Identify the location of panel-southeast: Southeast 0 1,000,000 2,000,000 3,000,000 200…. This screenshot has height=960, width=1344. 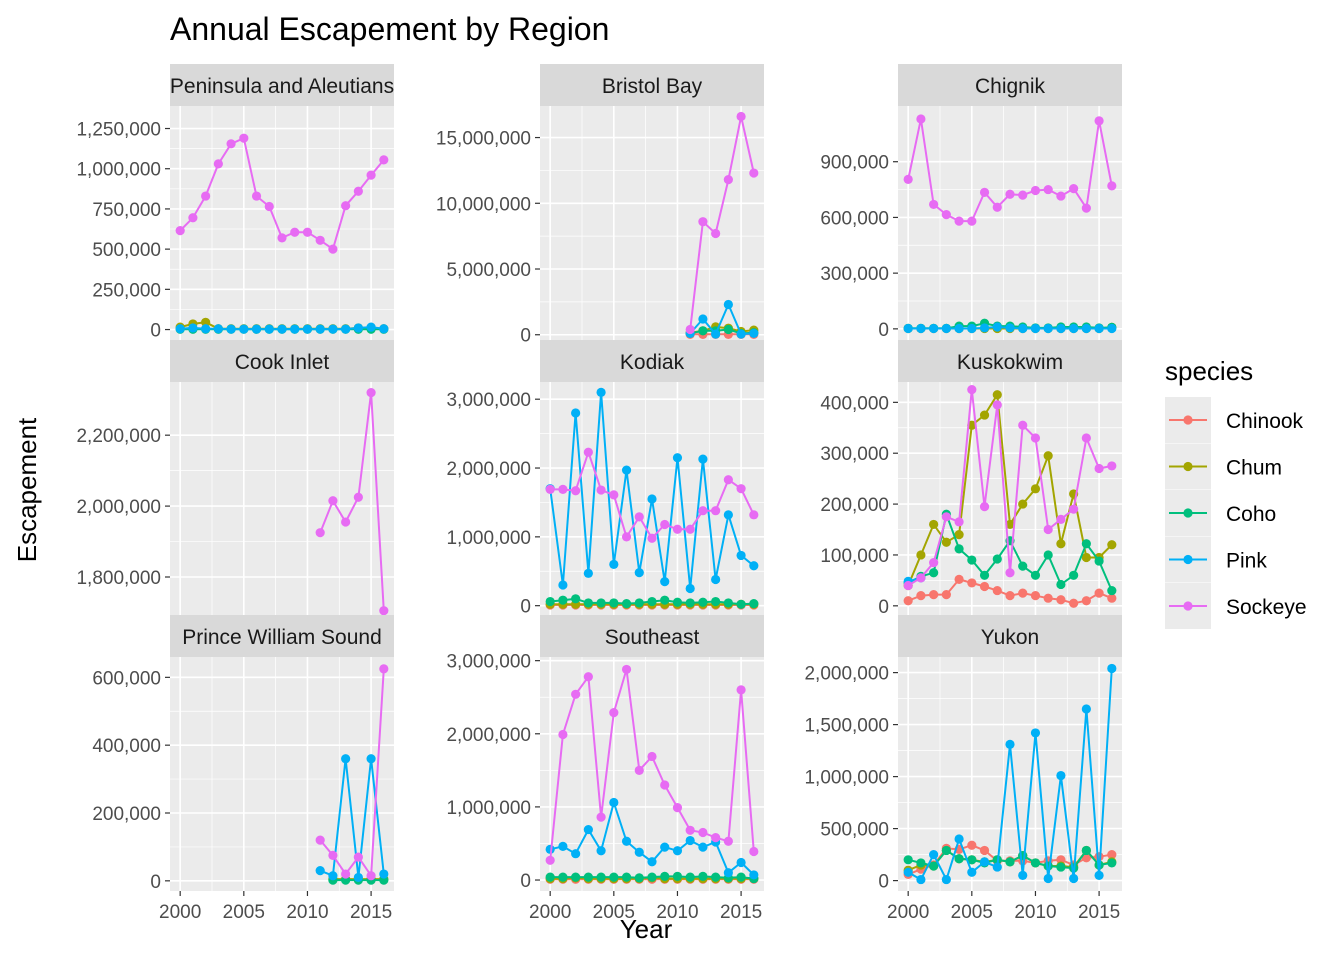
(605, 769).